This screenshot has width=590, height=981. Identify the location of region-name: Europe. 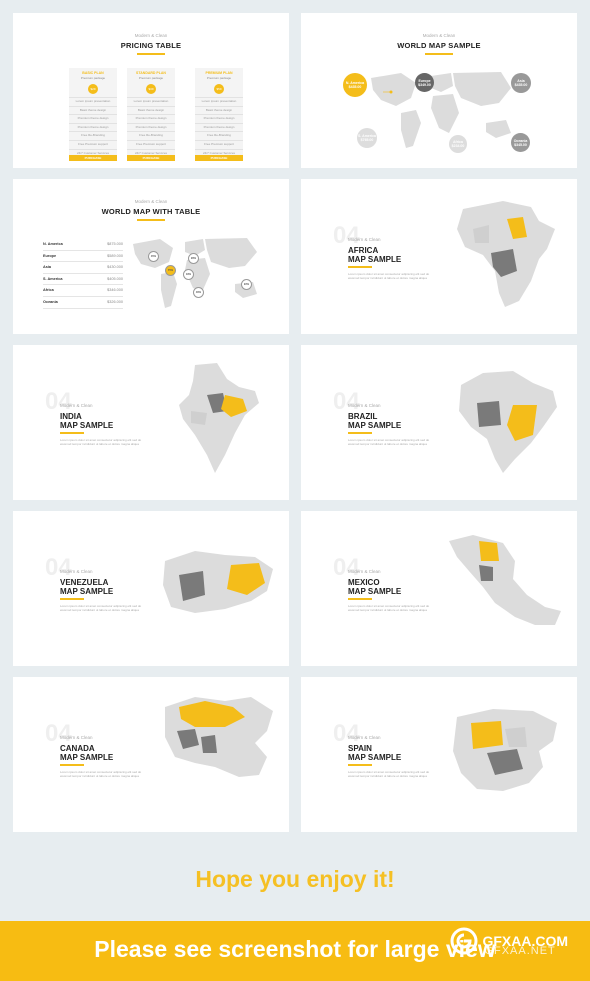
(50, 255).